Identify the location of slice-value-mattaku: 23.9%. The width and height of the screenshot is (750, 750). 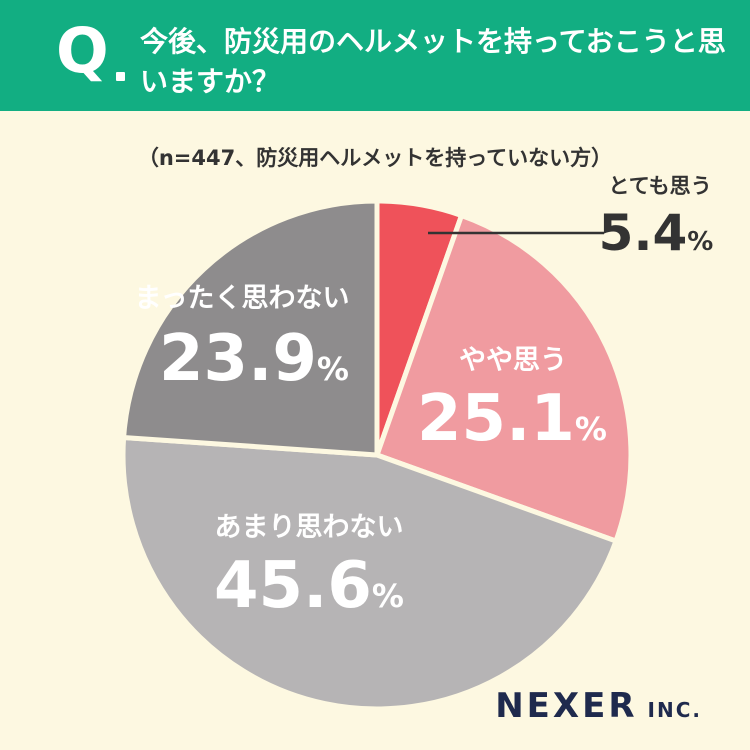
(254, 359).